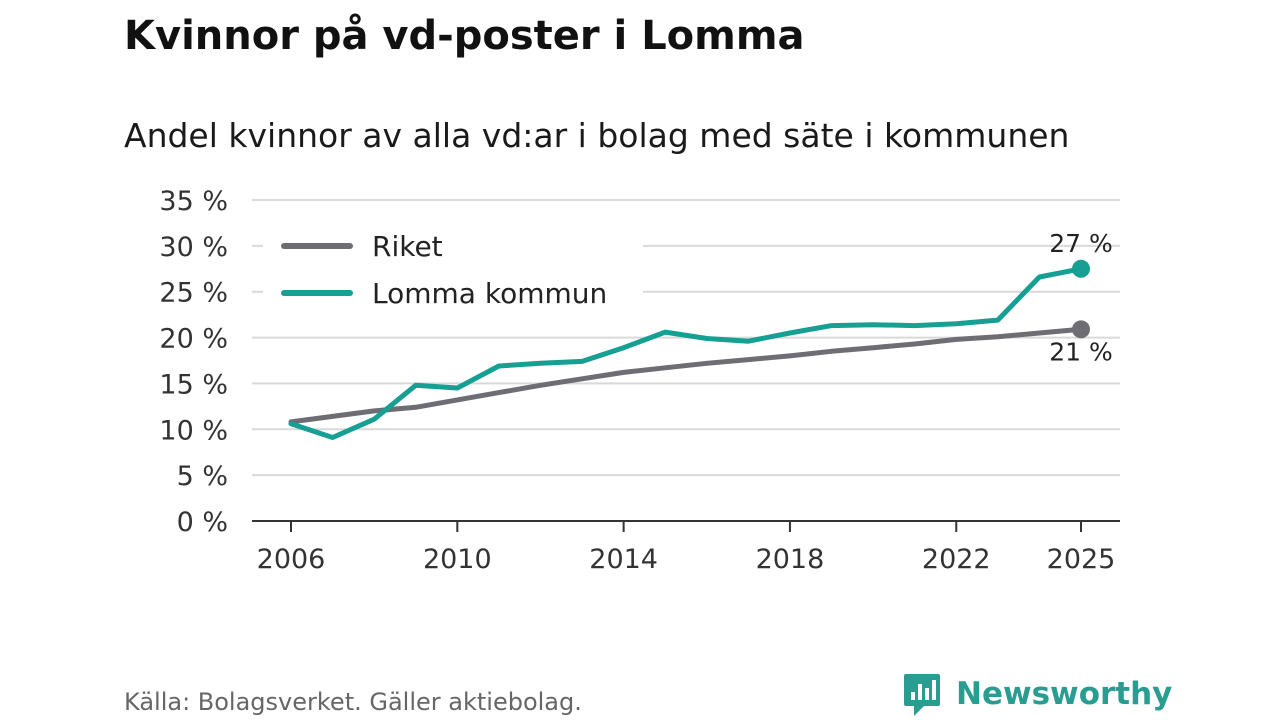  What do you see at coordinates (956, 559) in the screenshot?
I see `x-tick-label: 2022` at bounding box center [956, 559].